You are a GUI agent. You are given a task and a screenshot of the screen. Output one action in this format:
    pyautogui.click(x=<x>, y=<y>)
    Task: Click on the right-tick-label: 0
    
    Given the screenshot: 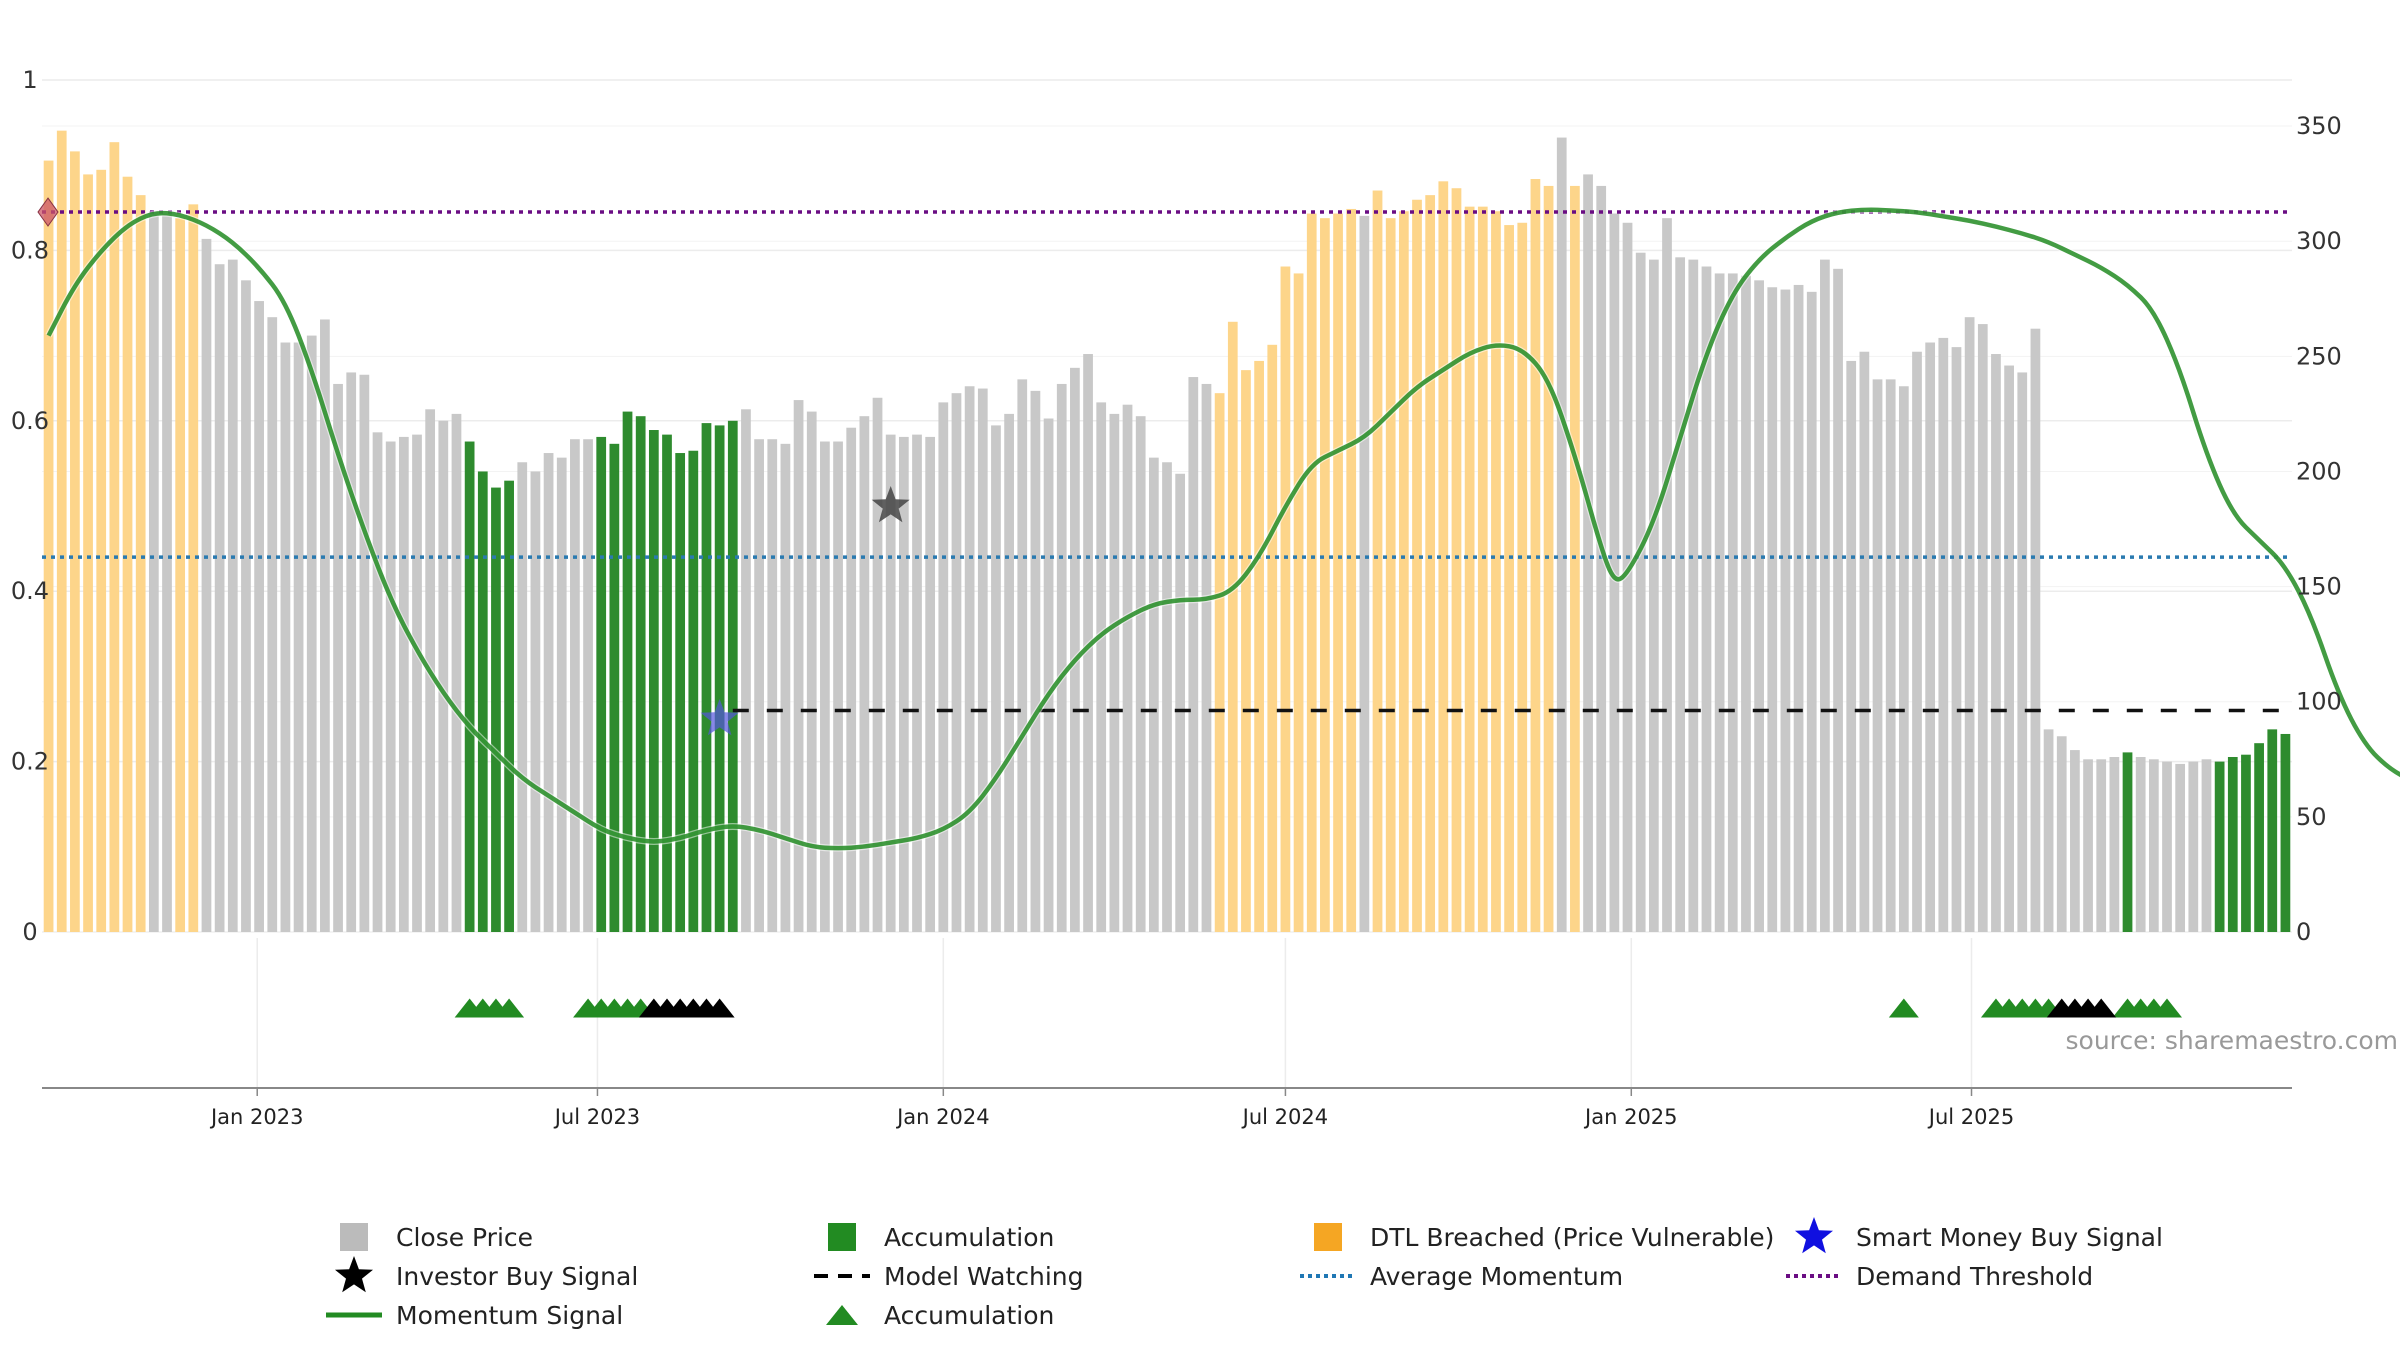 What is the action you would take?
    pyautogui.click(x=2303, y=932)
    